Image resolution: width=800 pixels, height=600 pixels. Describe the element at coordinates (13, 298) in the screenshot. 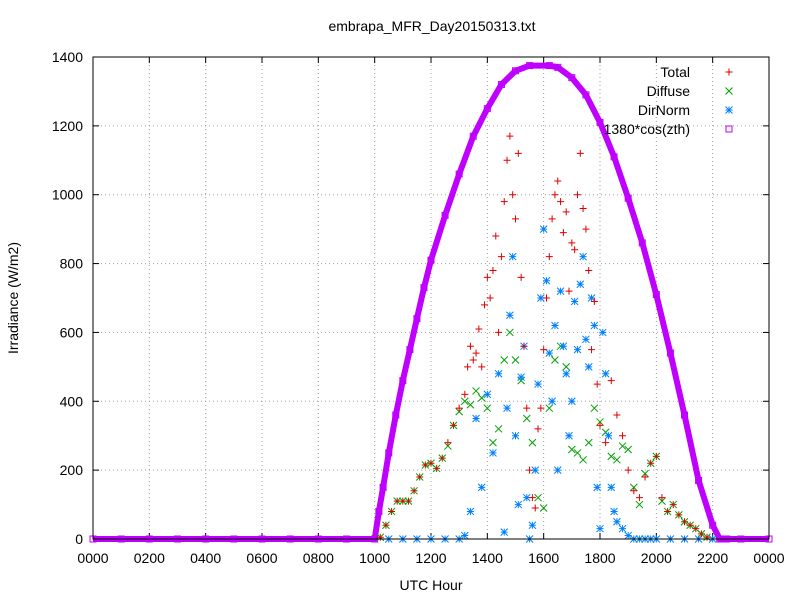

I see `y-axis-label: Irradiance (W/m2)` at that location.